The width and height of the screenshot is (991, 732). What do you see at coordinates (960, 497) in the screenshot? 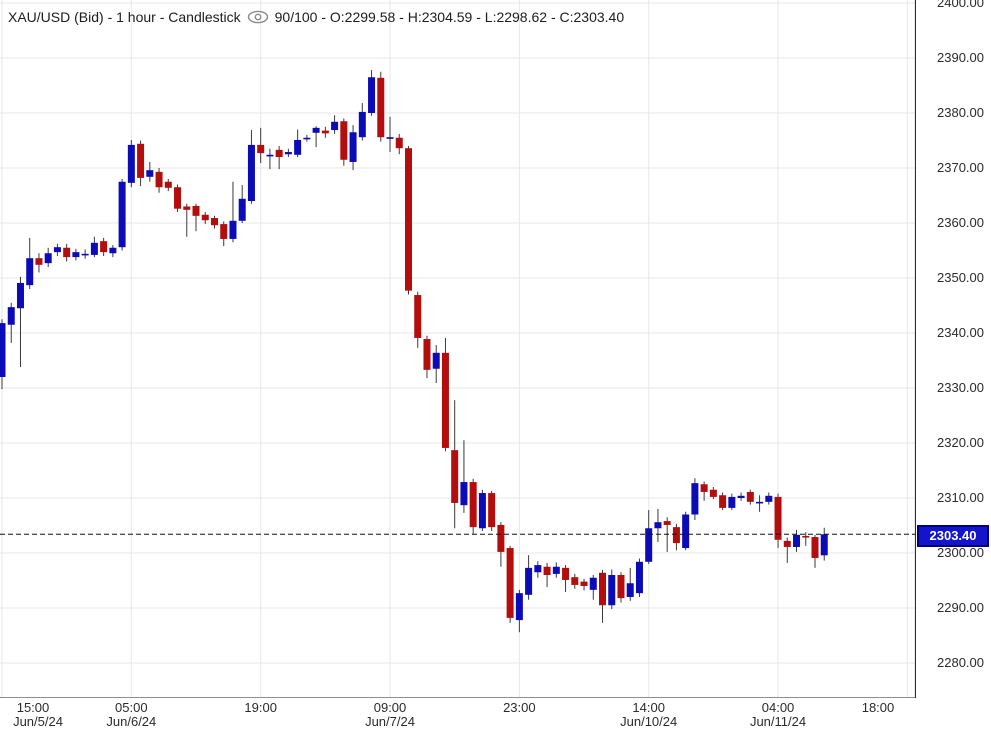
I see `price-axis-label: 2310.00` at bounding box center [960, 497].